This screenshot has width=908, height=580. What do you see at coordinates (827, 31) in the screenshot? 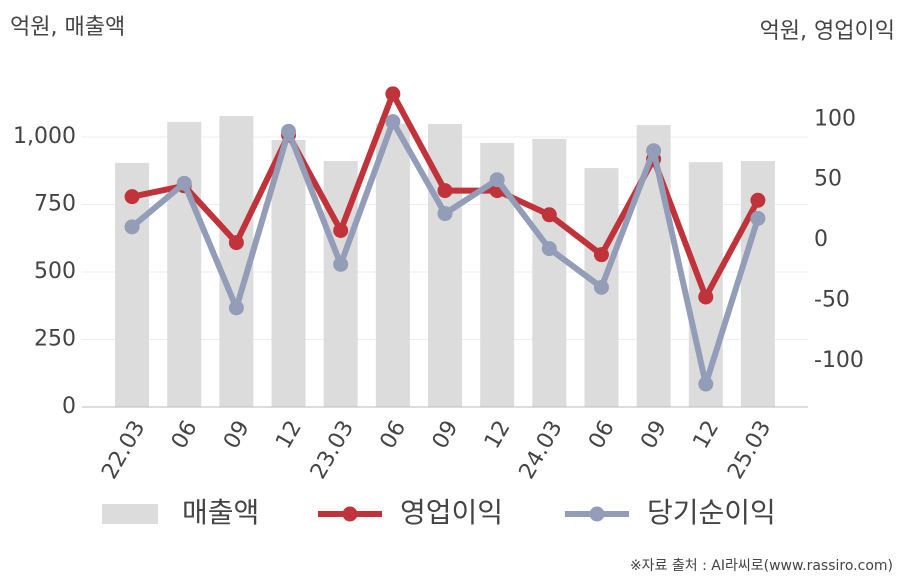
I see `y2-axis-title: 억원, 영업이익` at bounding box center [827, 31].